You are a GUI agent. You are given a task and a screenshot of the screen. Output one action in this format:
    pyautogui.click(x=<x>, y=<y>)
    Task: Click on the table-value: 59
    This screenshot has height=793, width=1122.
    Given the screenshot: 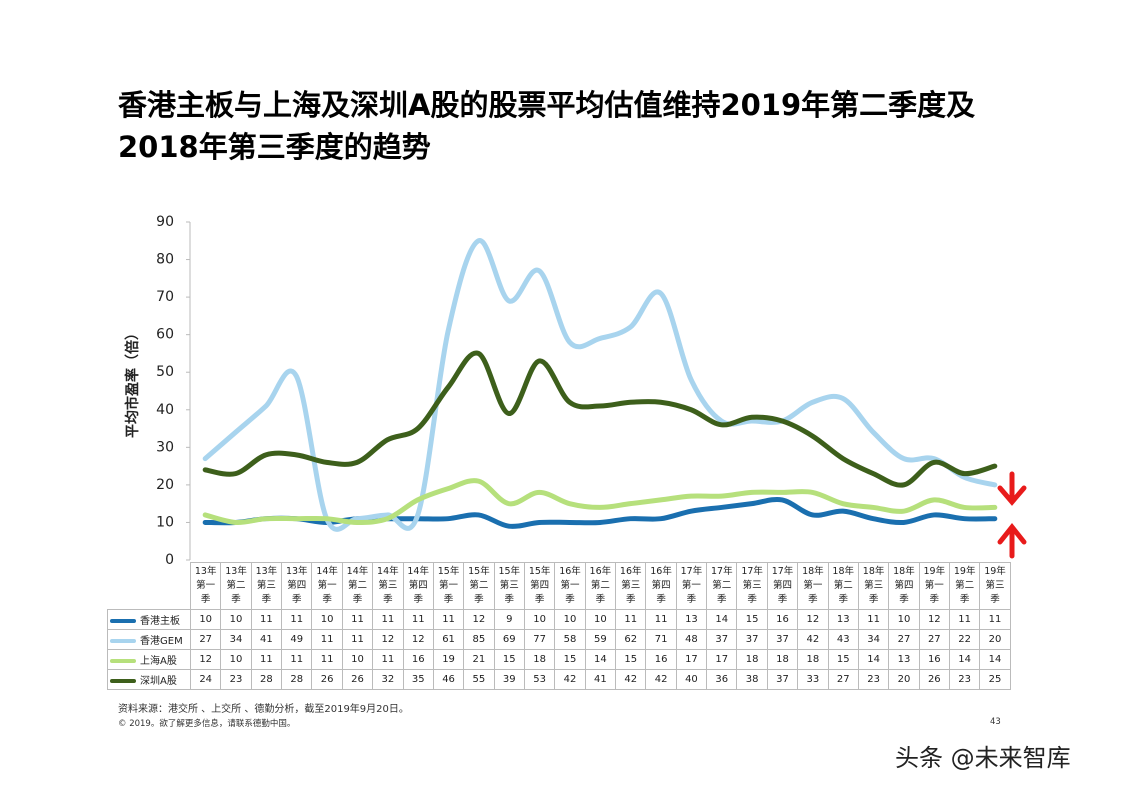 What is the action you would take?
    pyautogui.click(x=600, y=639)
    